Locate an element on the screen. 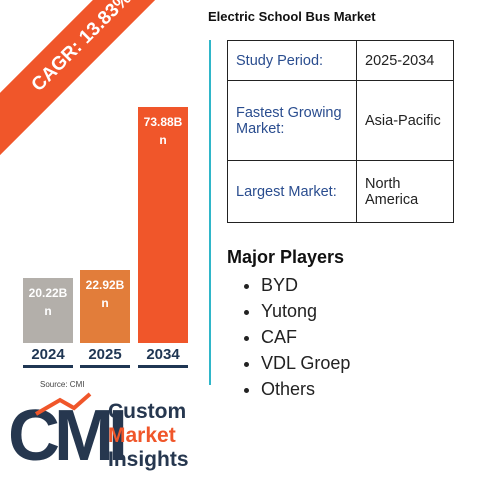 This screenshot has width=490, height=478. player: Yutong is located at coordinates (305, 311).